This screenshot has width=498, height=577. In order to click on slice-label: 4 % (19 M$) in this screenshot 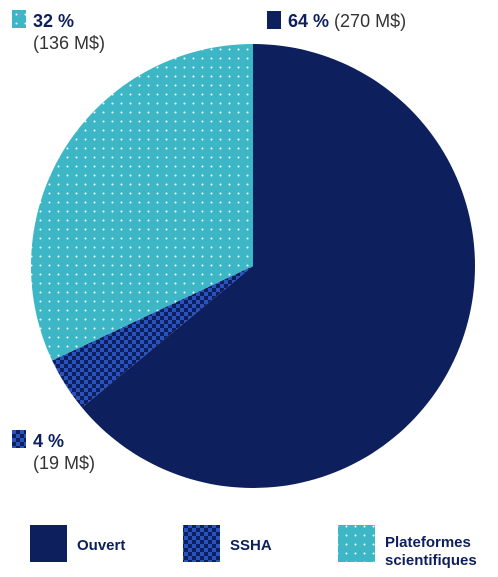, I will do `click(53, 452)`.